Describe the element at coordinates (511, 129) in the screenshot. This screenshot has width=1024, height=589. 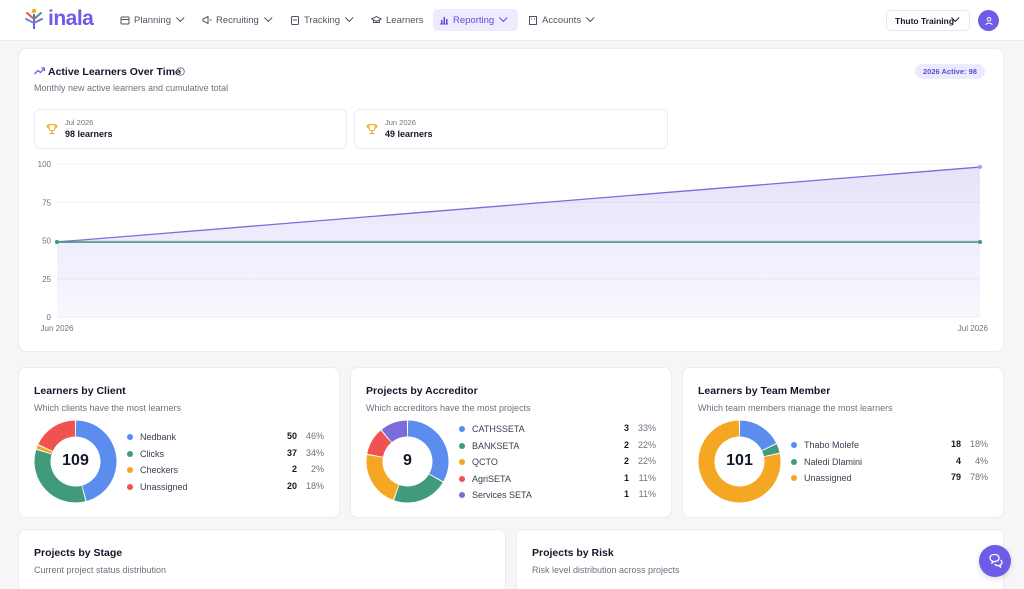
I see `stat-card-jun: Jun 2026 49 learners` at that location.